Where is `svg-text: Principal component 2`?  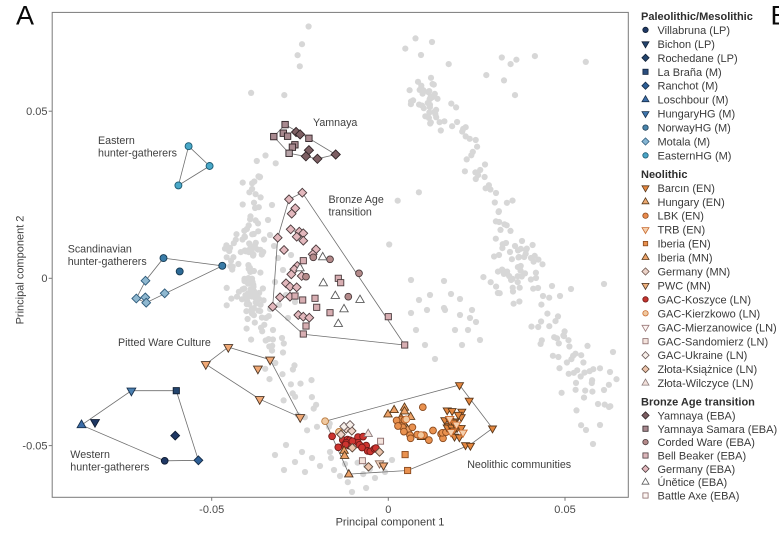 svg-text: Principal component 2 is located at coordinates (21, 270).